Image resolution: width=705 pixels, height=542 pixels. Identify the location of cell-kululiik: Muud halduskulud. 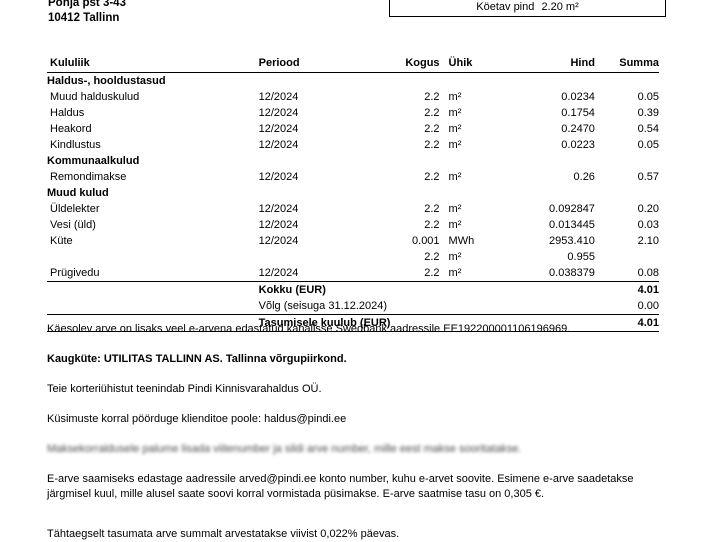
(95, 97).